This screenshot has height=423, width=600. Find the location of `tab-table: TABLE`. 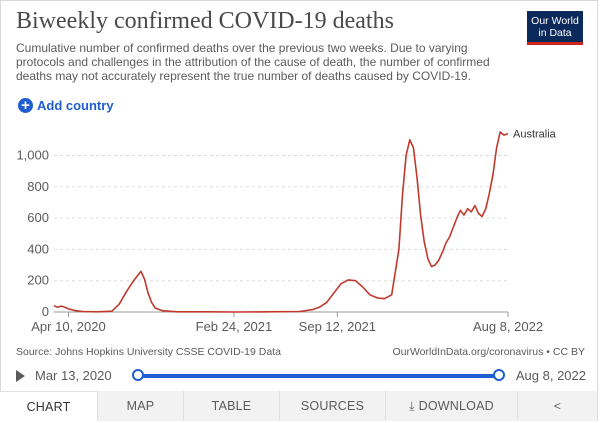

tab-table: TABLE is located at coordinates (232, 406).